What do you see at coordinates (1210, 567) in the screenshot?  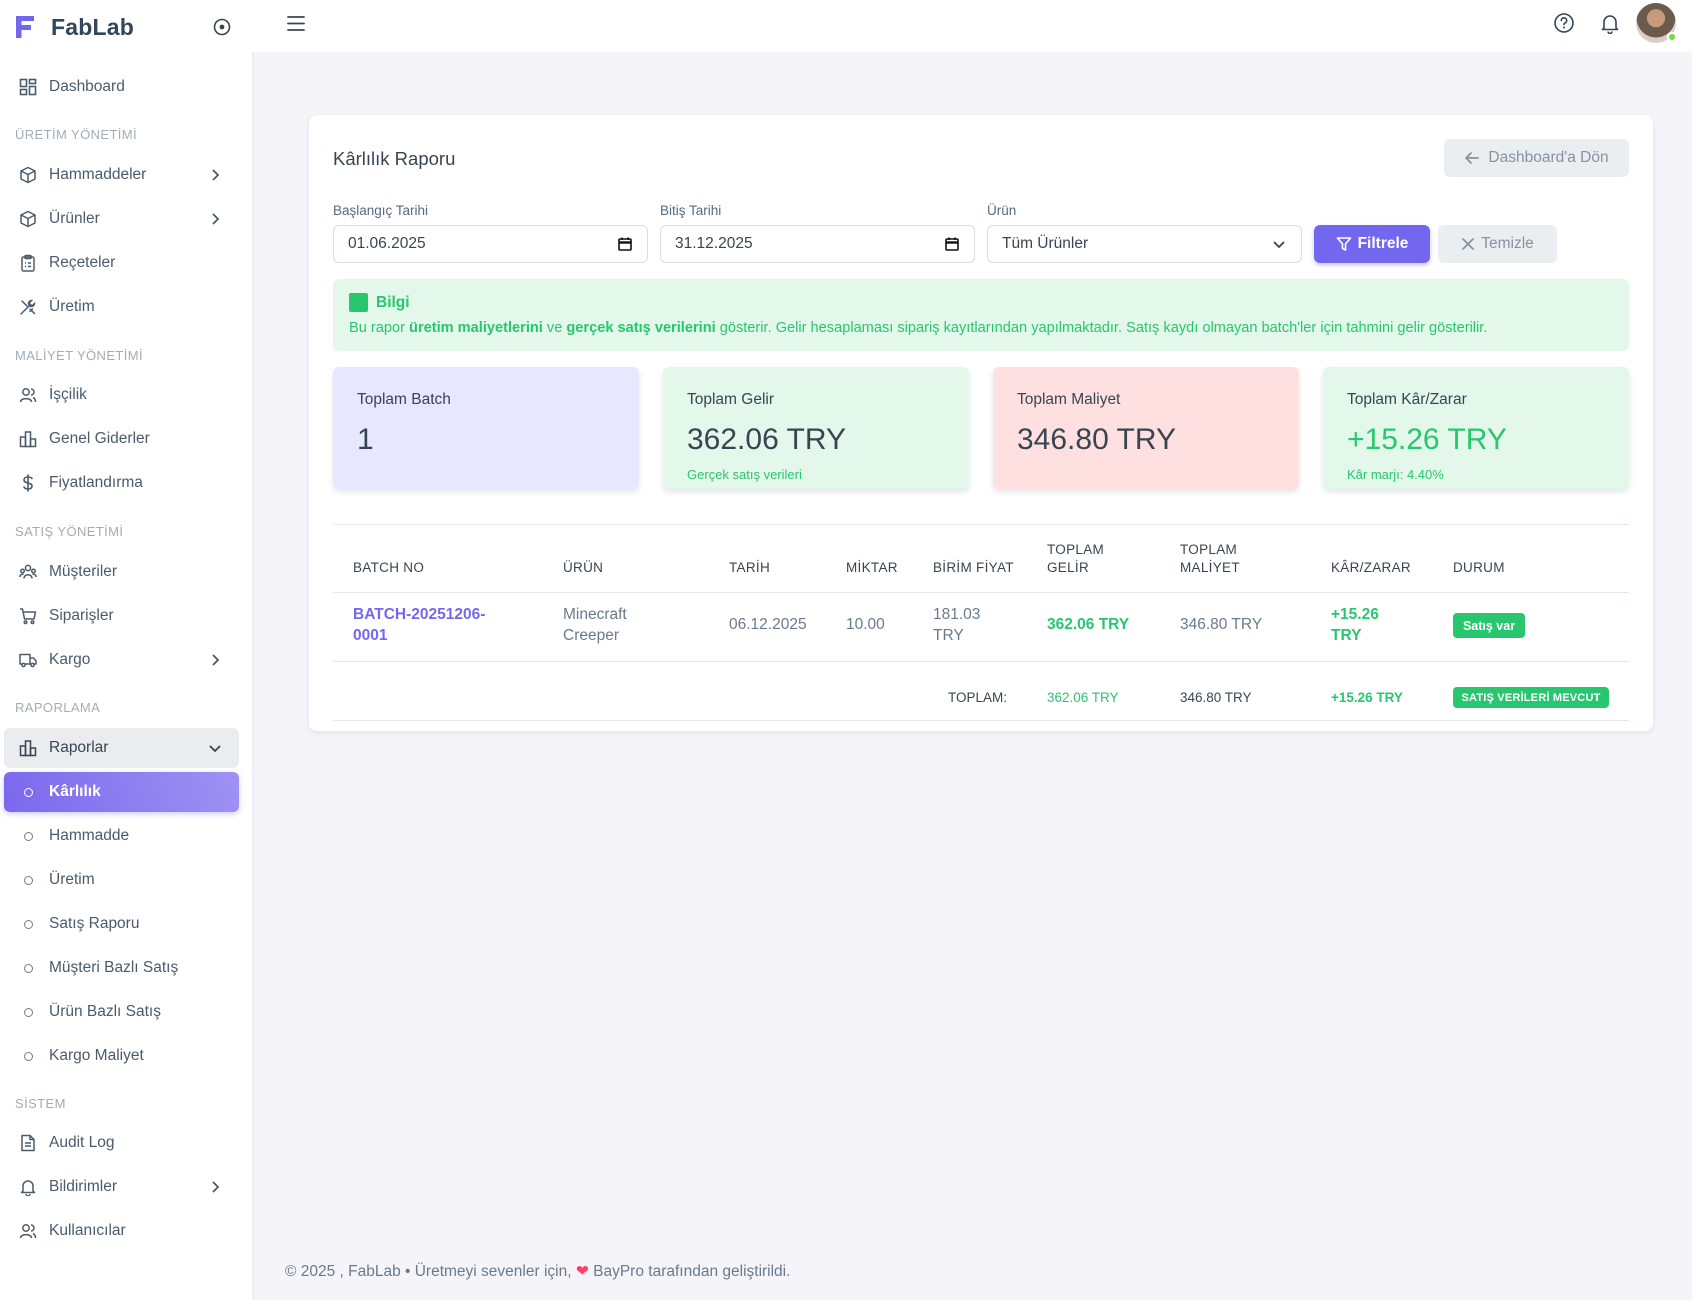 I see `header-line: MALİYET` at bounding box center [1210, 567].